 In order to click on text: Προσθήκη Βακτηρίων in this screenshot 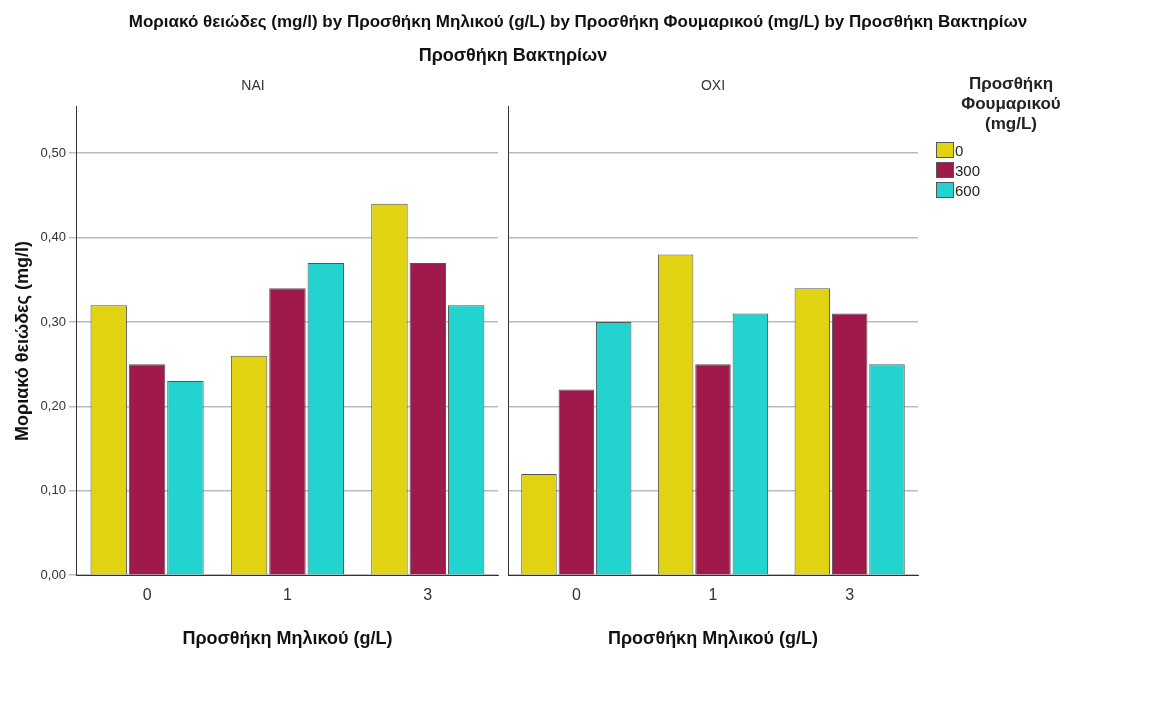, I will do `click(513, 55)`.